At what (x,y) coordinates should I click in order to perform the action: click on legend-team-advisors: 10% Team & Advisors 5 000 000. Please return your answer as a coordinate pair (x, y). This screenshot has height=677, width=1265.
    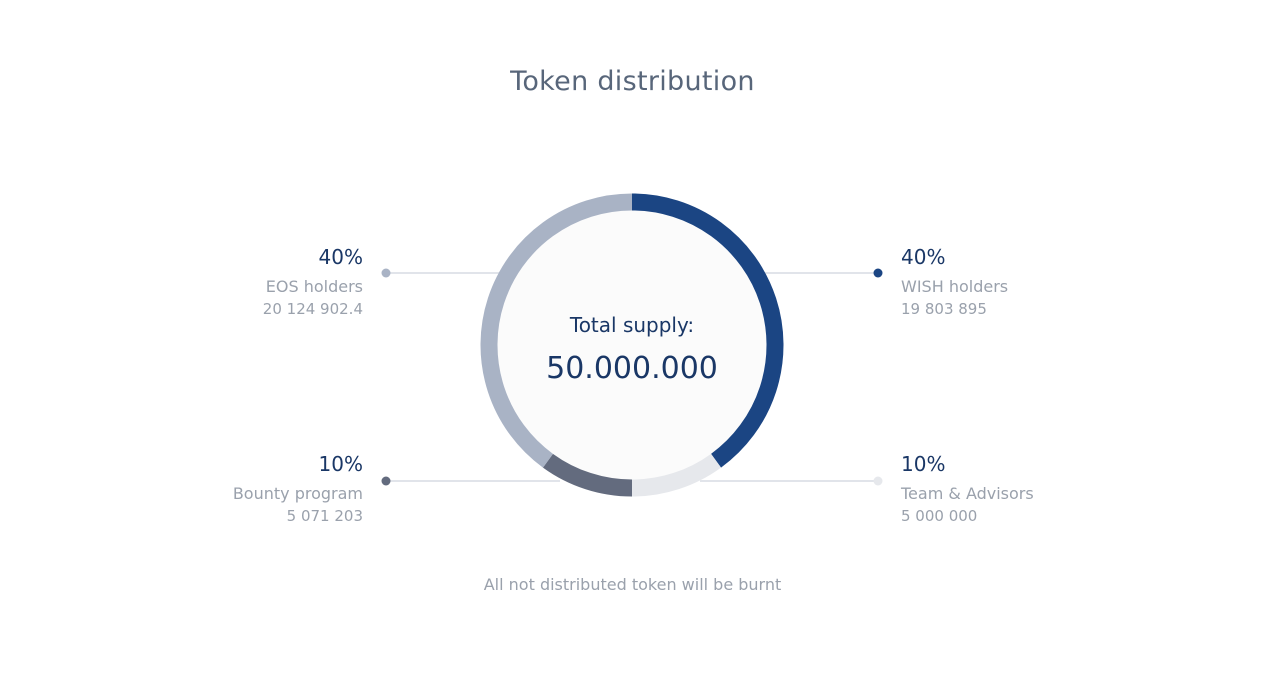
    Looking at the image, I should click on (986, 490).